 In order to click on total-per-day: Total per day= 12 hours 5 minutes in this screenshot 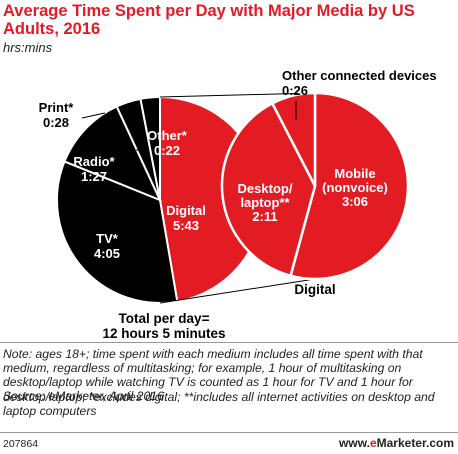, I will do `click(163, 325)`.